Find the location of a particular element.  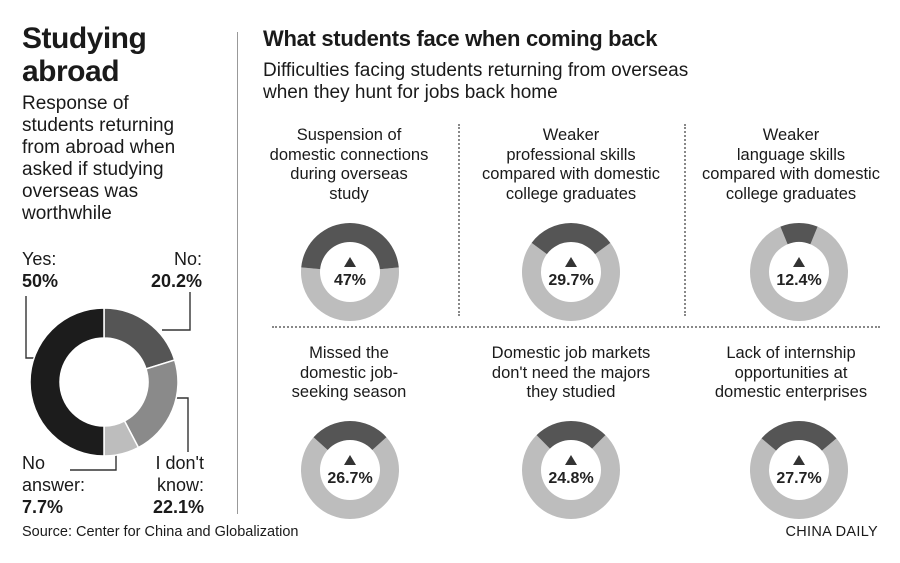

slice-label-no: No: 20.2% is located at coordinates (171, 270).